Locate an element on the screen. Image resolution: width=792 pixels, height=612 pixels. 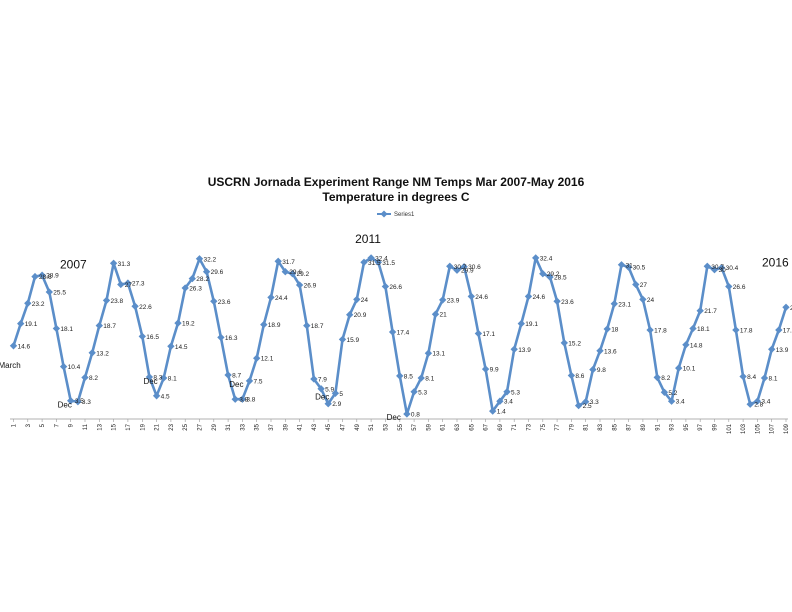
data-label: 25.5 is located at coordinates (59, 293).